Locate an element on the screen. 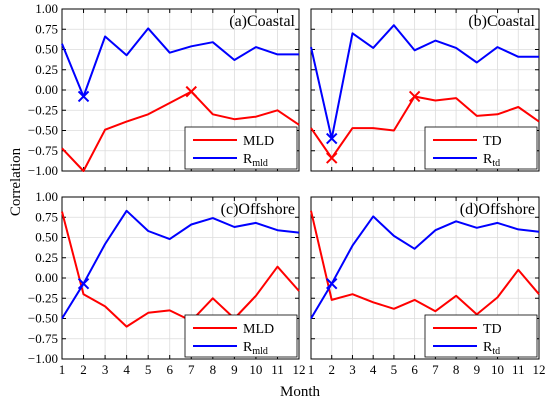 The height and width of the screenshot is (403, 550). y-axis-title: Correlation is located at coordinates (16, 181).